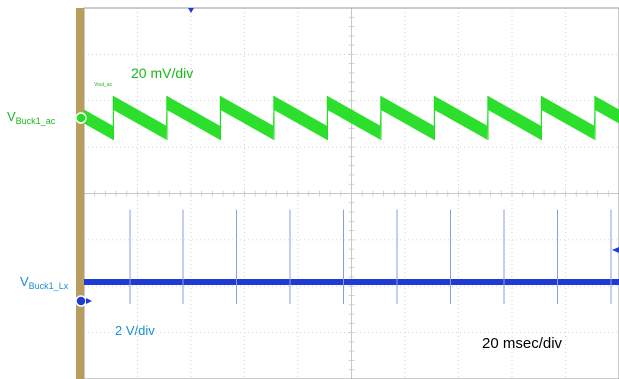 Image resolution: width=619 pixels, height=379 pixels. What do you see at coordinates (80, 193) in the screenshot?
I see `left-marker-bar` at bounding box center [80, 193].